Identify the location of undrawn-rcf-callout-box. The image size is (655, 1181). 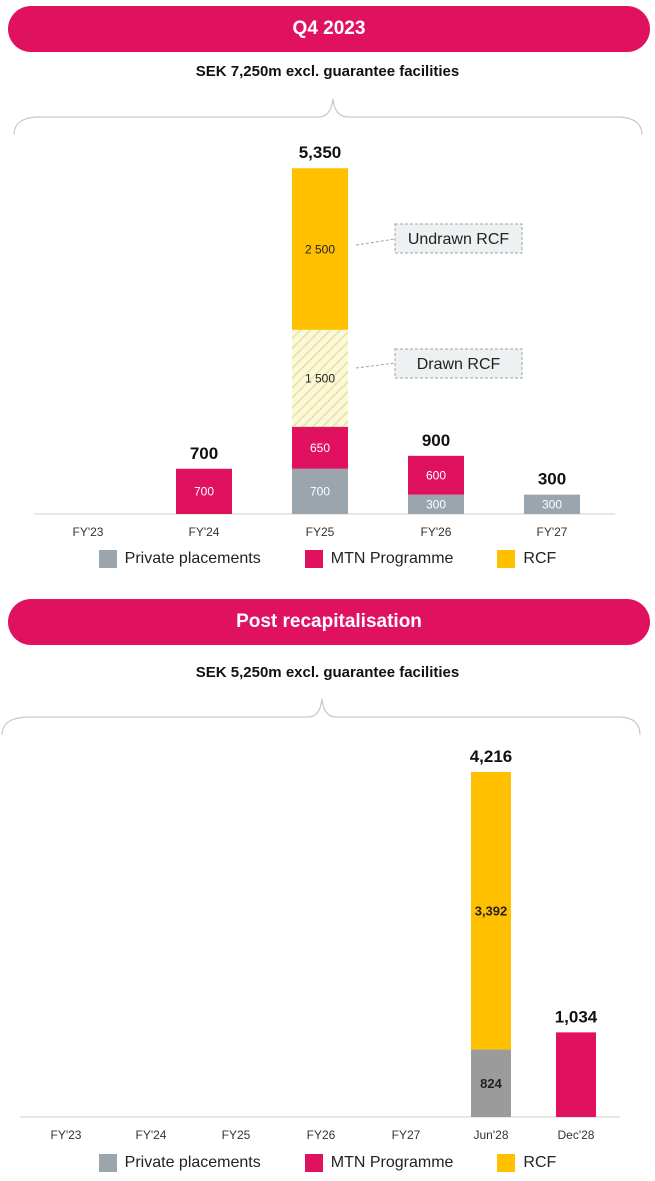
(458, 238).